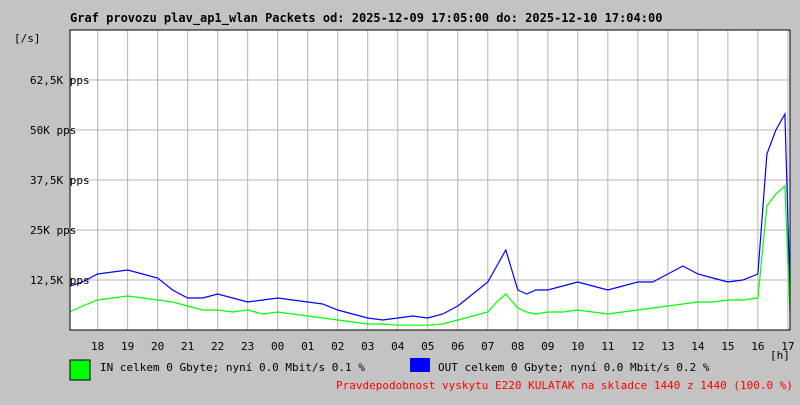 The width and height of the screenshot is (800, 405). Describe the element at coordinates (277, 346) in the screenshot. I see `x-tick-label: 00` at that location.